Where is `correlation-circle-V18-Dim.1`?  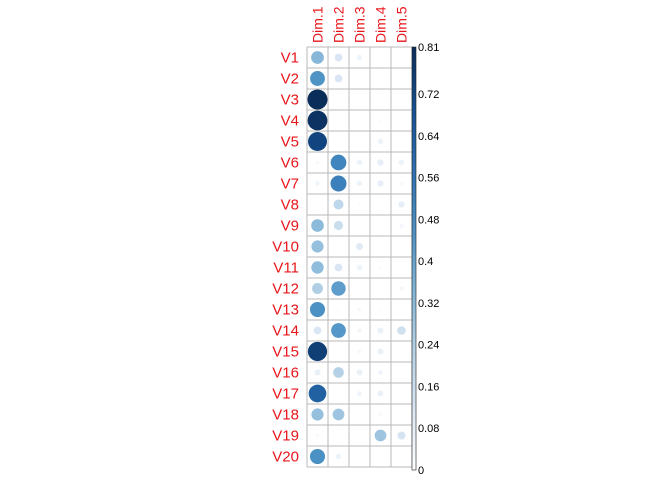
correlation-circle-V18-Dim.1 is located at coordinates (317, 414).